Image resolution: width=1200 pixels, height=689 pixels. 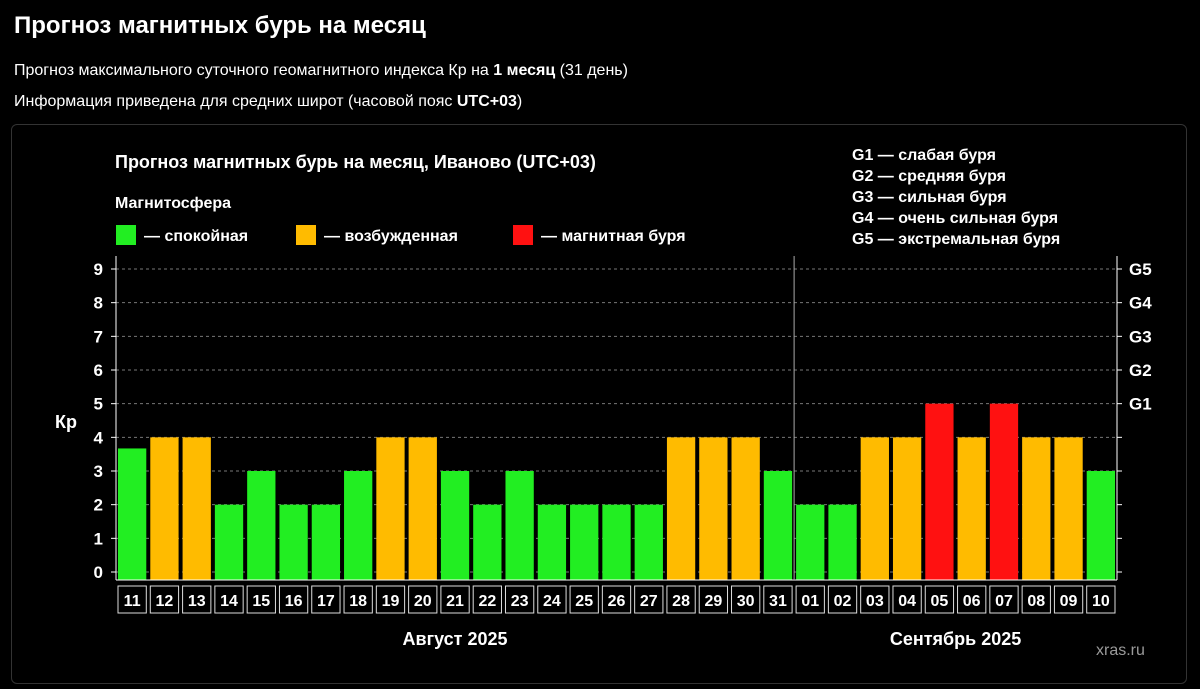 I want to click on day-label-26: 26, so click(x=617, y=601).